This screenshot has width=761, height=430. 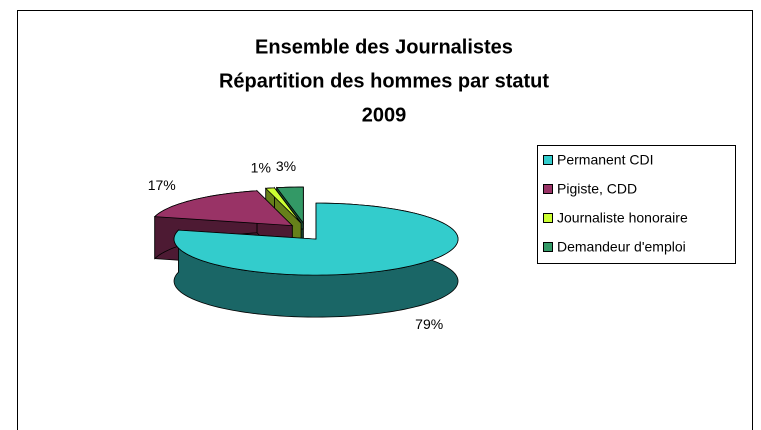 I want to click on legend-label: Demandeur d'emploi, so click(x=621, y=247).